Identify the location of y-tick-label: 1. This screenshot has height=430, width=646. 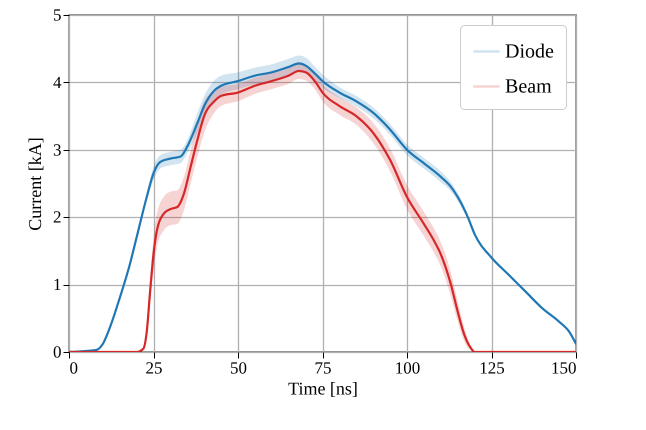
(57, 284).